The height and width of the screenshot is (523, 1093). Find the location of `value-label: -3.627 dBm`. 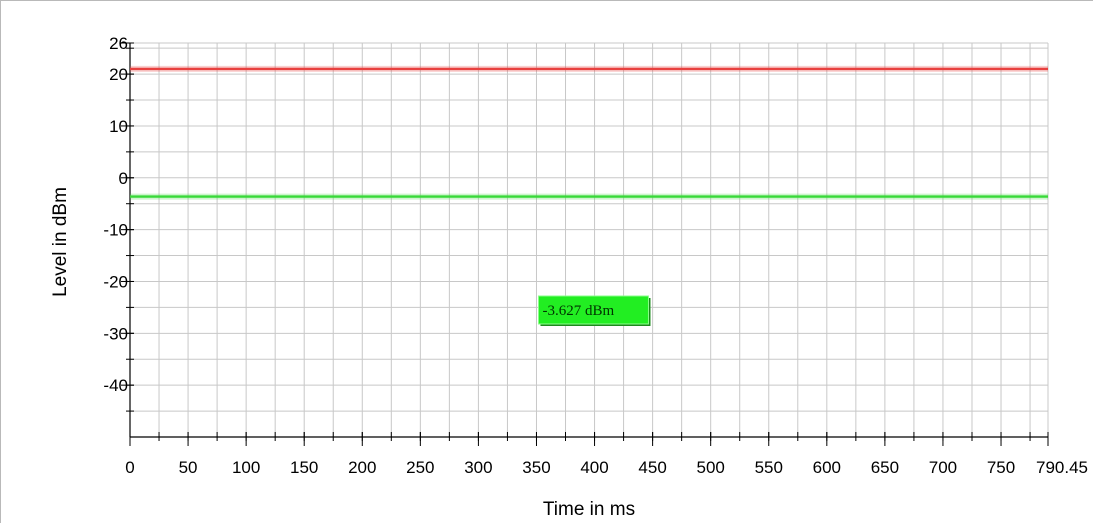

value-label: -3.627 dBm is located at coordinates (578, 311).